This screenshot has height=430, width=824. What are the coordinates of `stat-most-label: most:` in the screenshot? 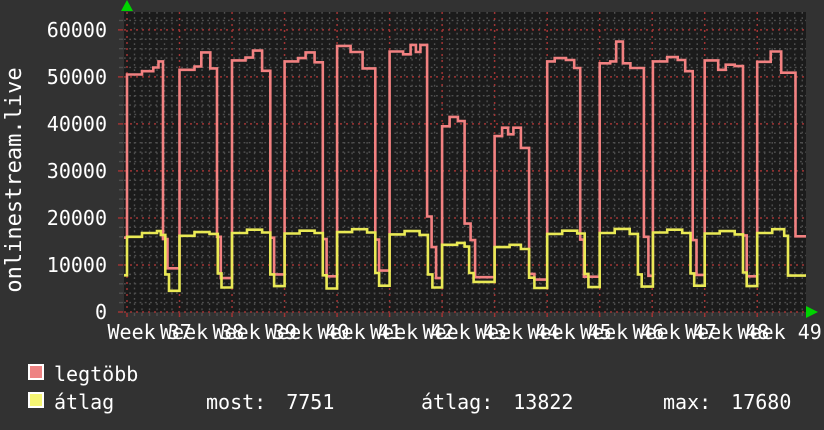 It's located at (236, 402).